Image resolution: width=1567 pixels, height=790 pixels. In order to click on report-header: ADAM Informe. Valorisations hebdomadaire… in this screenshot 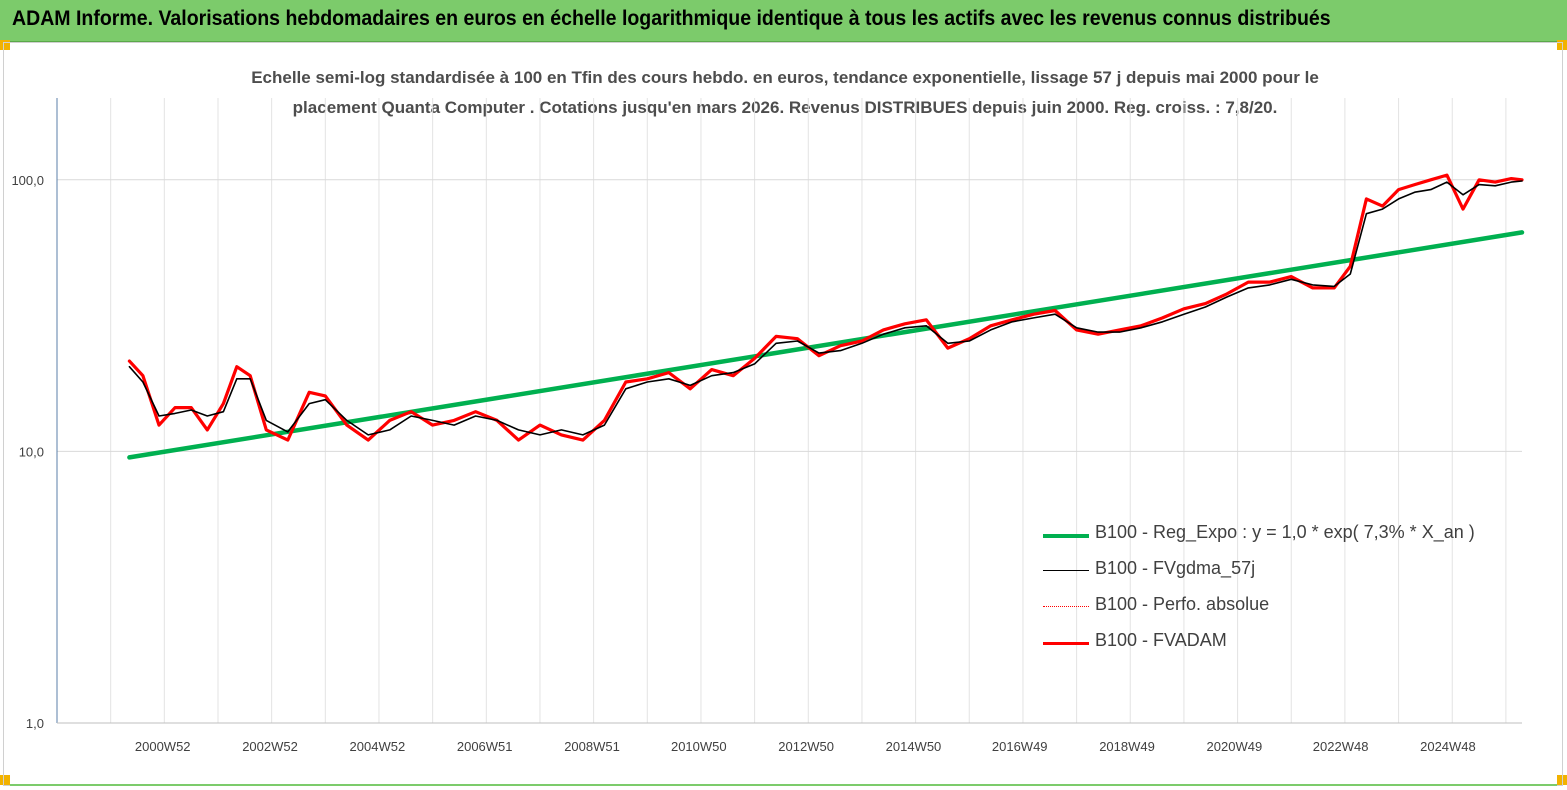, I will do `click(783, 21)`.